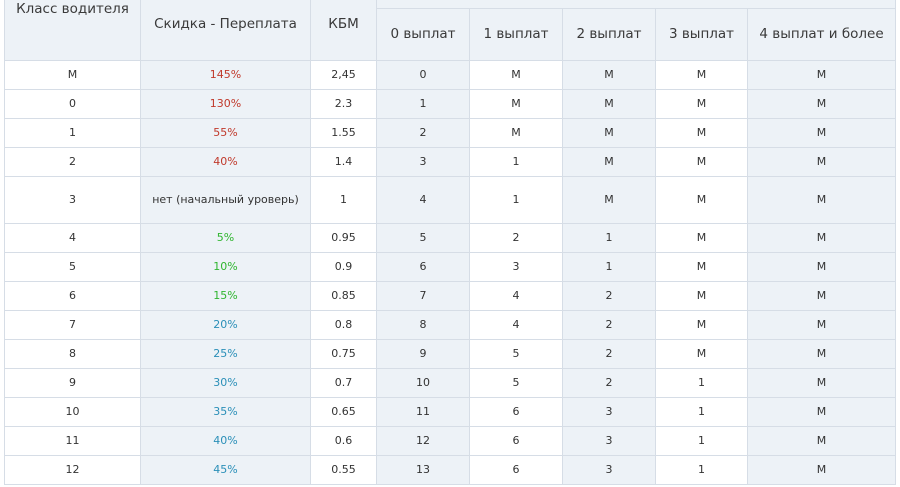  What do you see at coordinates (225, 412) in the screenshot?
I see `cell-discount: 35%` at bounding box center [225, 412].